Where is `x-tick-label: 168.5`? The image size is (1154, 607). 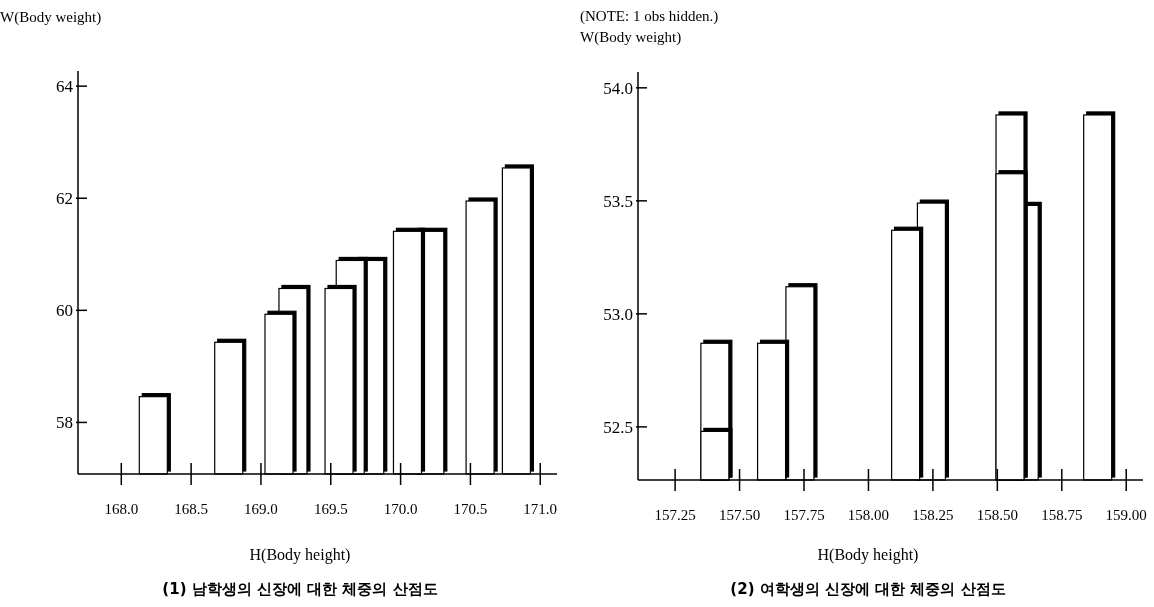
x-tick-label: 168.5 is located at coordinates (191, 509).